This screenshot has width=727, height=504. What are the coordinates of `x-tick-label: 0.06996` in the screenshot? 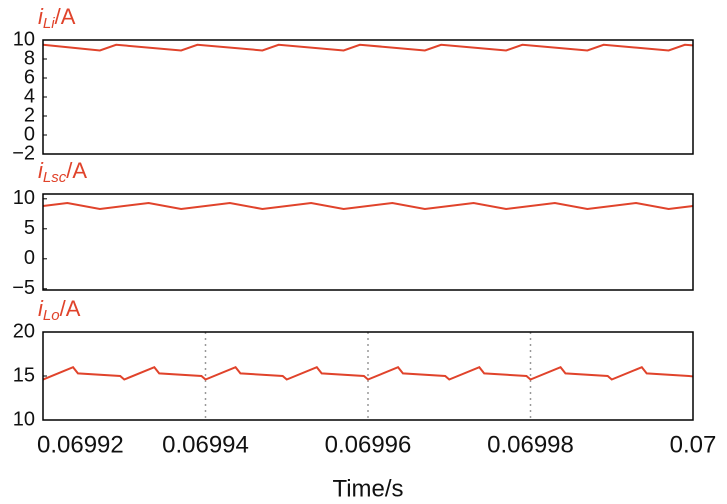 It's located at (368, 444).